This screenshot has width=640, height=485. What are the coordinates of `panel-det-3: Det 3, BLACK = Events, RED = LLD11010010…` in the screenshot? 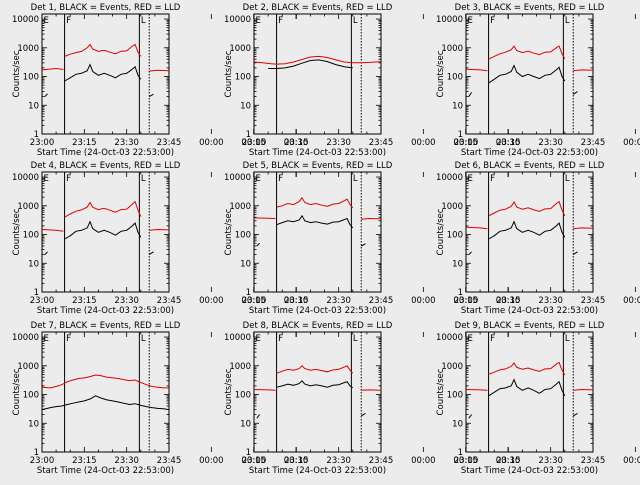 It's located at (538, 80).